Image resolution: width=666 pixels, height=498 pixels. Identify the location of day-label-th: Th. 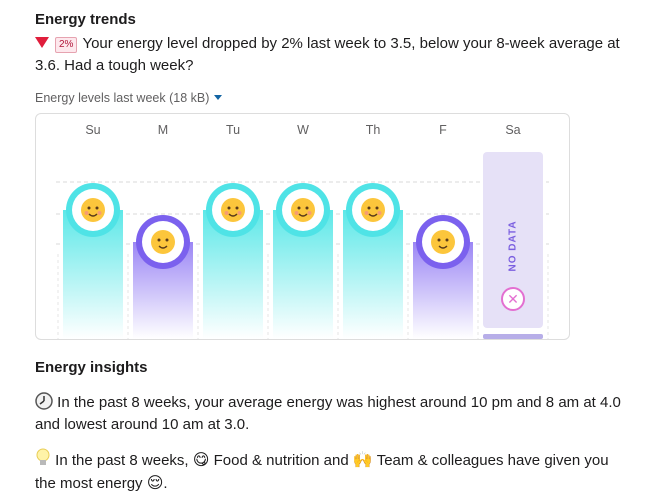
(373, 130).